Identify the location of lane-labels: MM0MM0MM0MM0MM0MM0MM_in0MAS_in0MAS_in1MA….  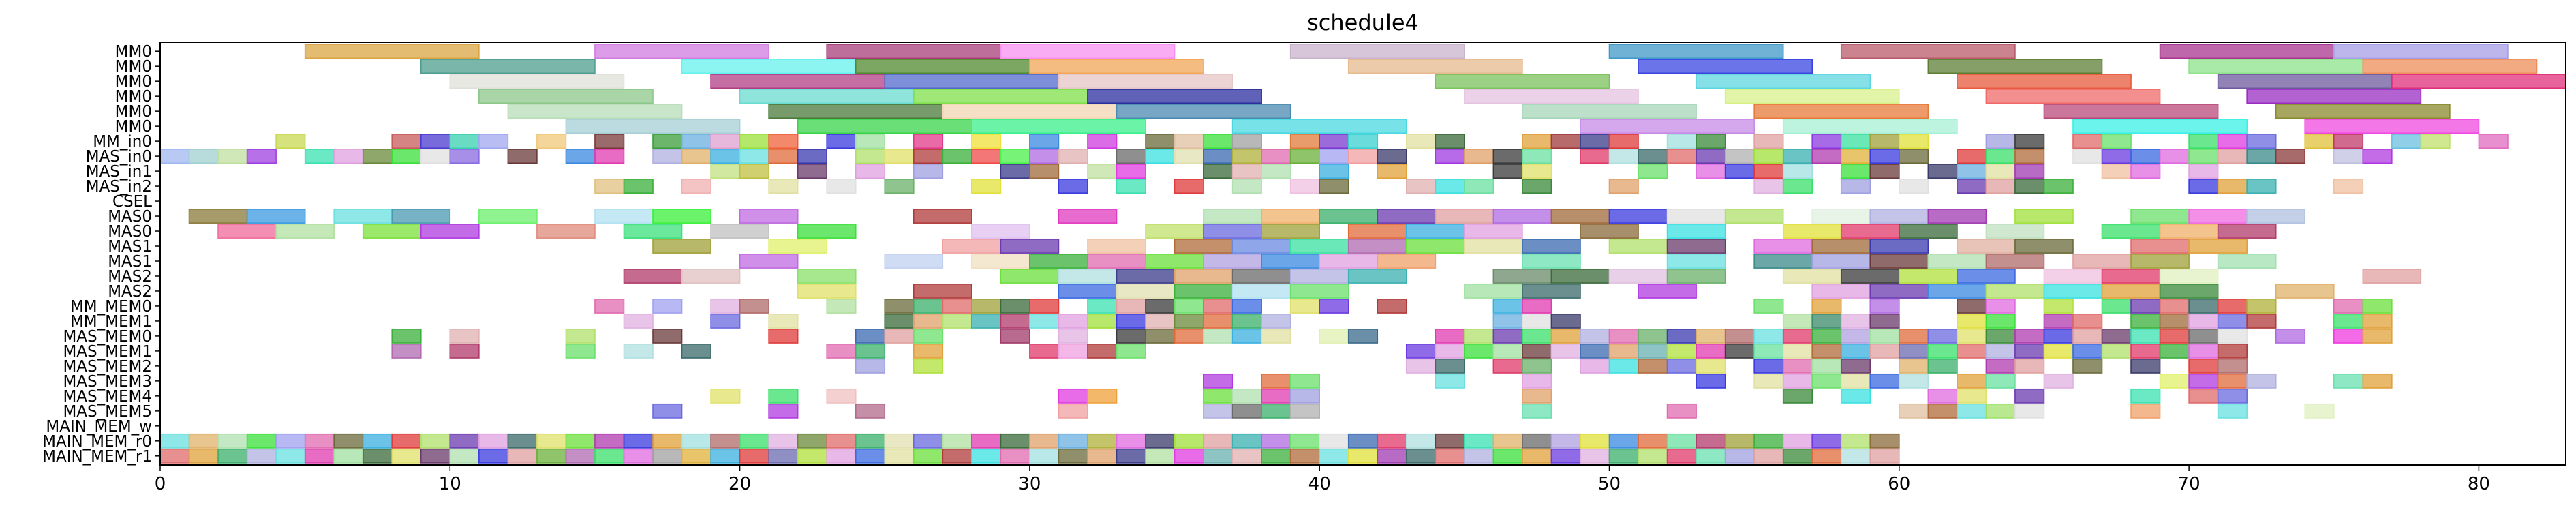
(101, 255).